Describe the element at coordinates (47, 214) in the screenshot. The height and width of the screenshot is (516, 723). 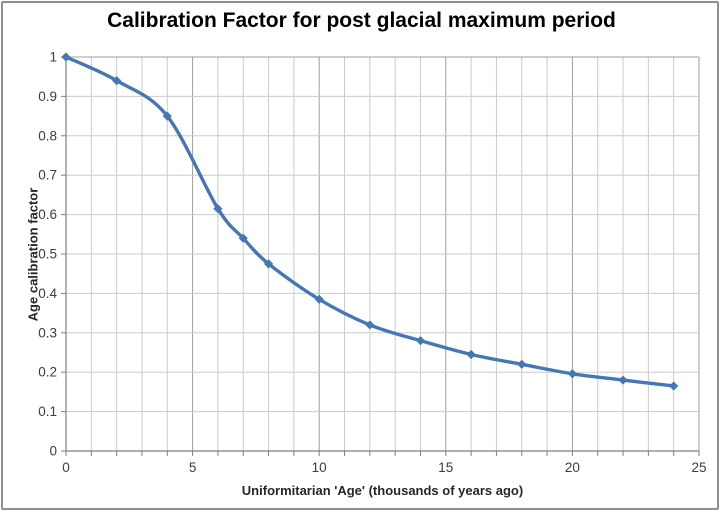
I see `y-tick-label: 0.6` at that location.